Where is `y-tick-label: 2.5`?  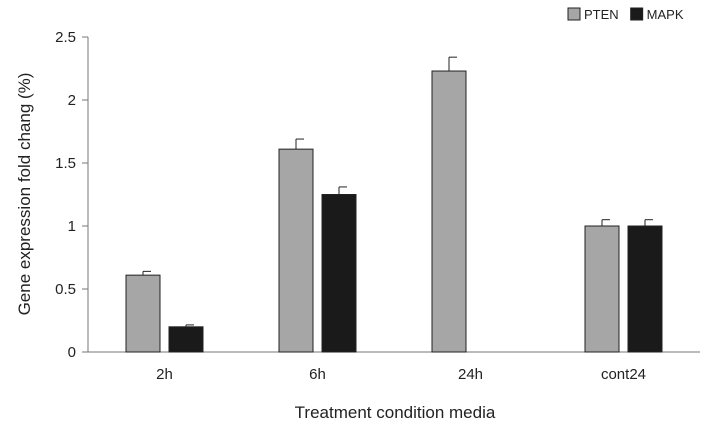 y-tick-label: 2.5 is located at coordinates (65, 37).